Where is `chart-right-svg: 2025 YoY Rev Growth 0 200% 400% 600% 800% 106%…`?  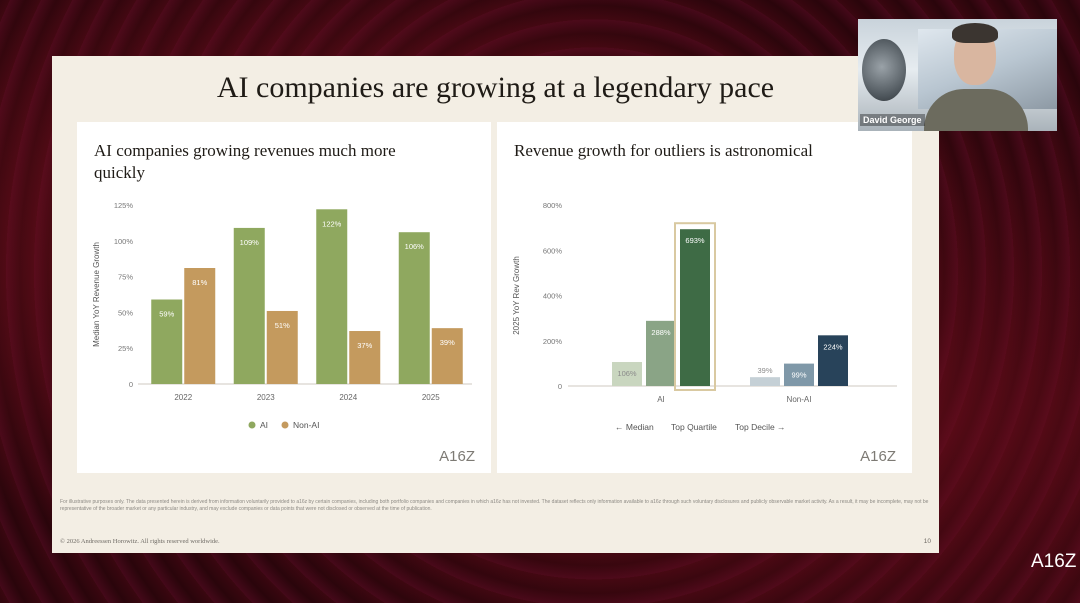
chart-right-svg: 2025 YoY Rev Growth 0 200% 400% 600% 800% 106%… is located at coordinates (704, 316).